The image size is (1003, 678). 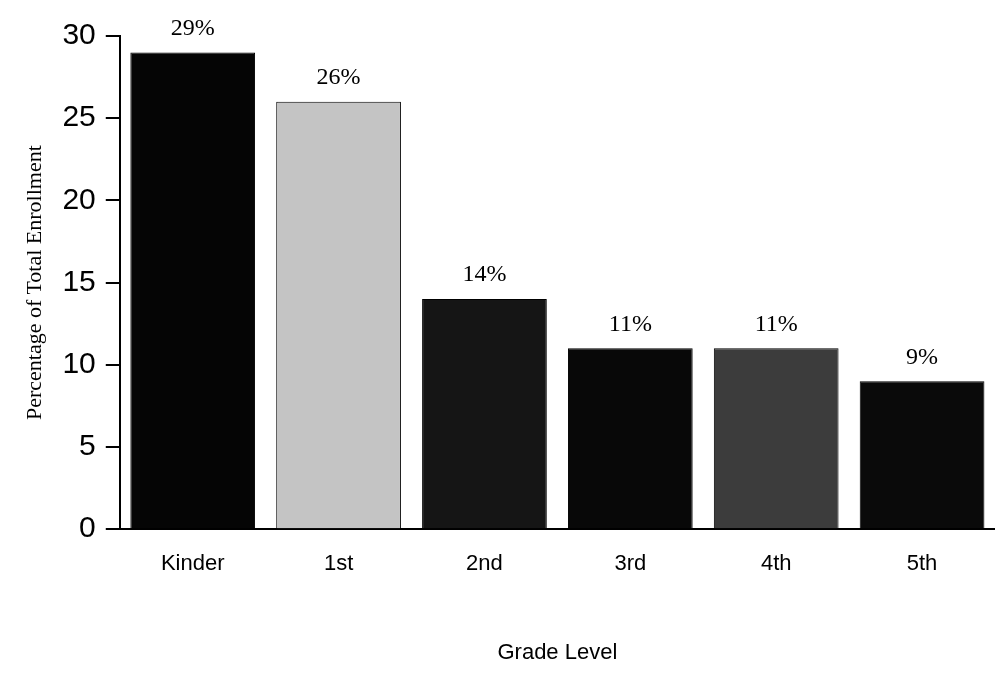 What do you see at coordinates (776, 563) in the screenshot?
I see `x-tick-label: 4th` at bounding box center [776, 563].